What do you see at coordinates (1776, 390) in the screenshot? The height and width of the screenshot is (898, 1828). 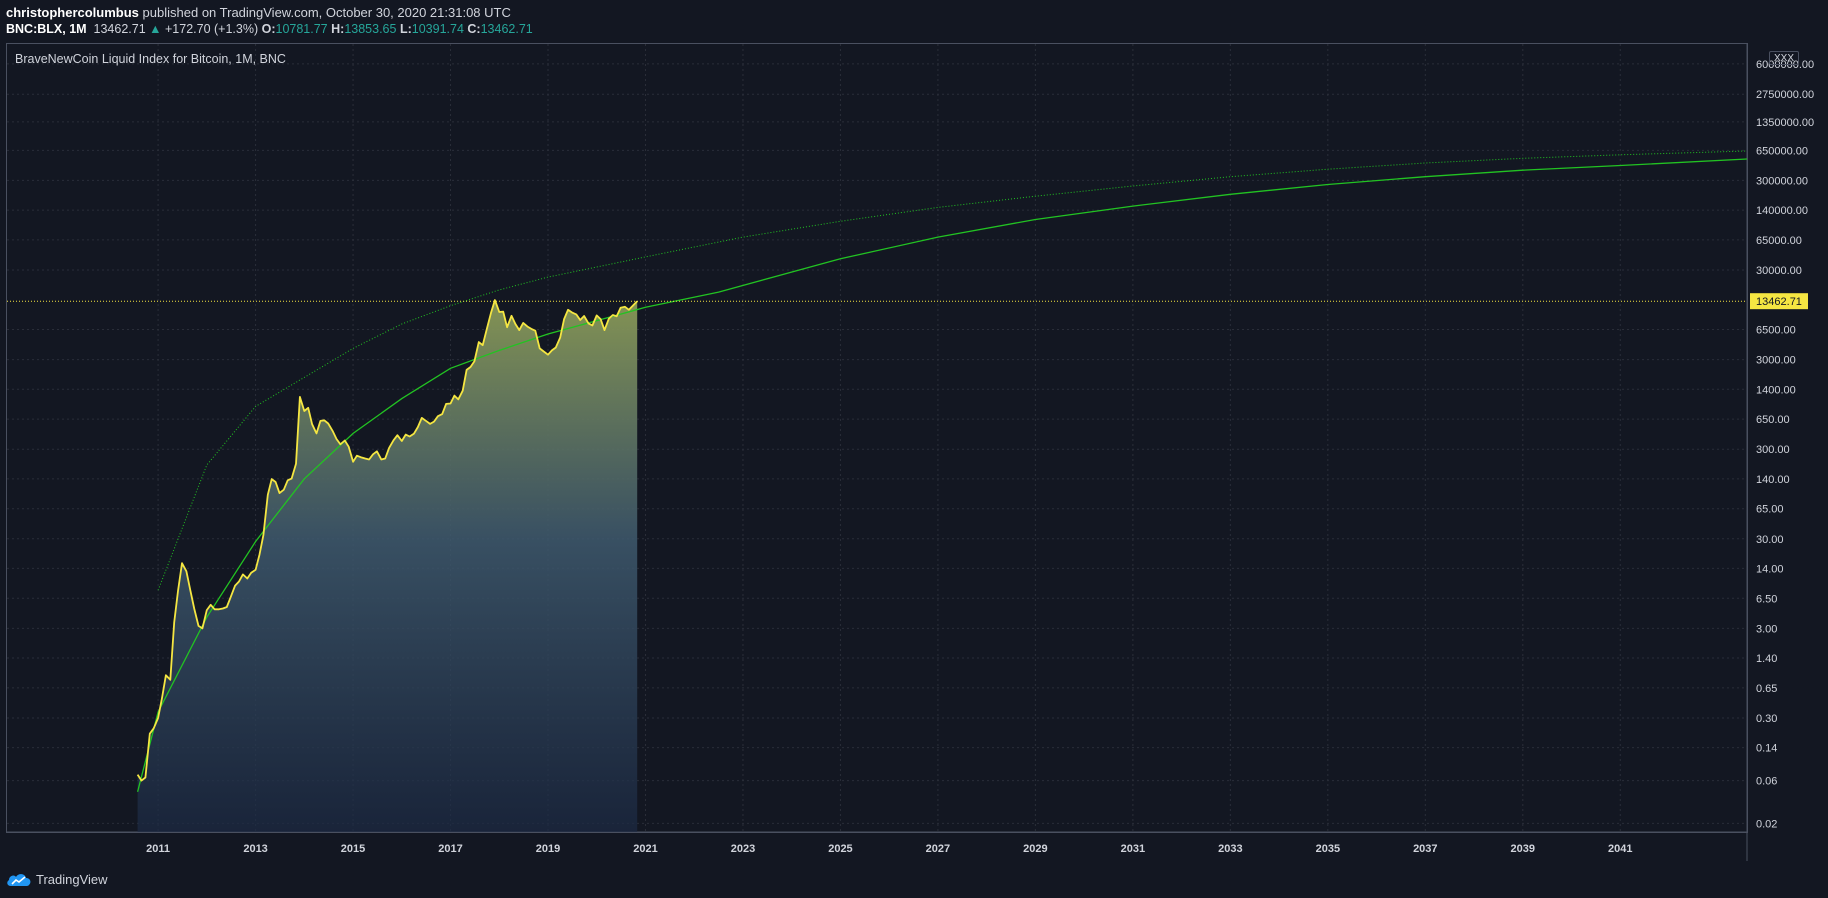 I see `y-tick-label: 1400.00` at bounding box center [1776, 390].